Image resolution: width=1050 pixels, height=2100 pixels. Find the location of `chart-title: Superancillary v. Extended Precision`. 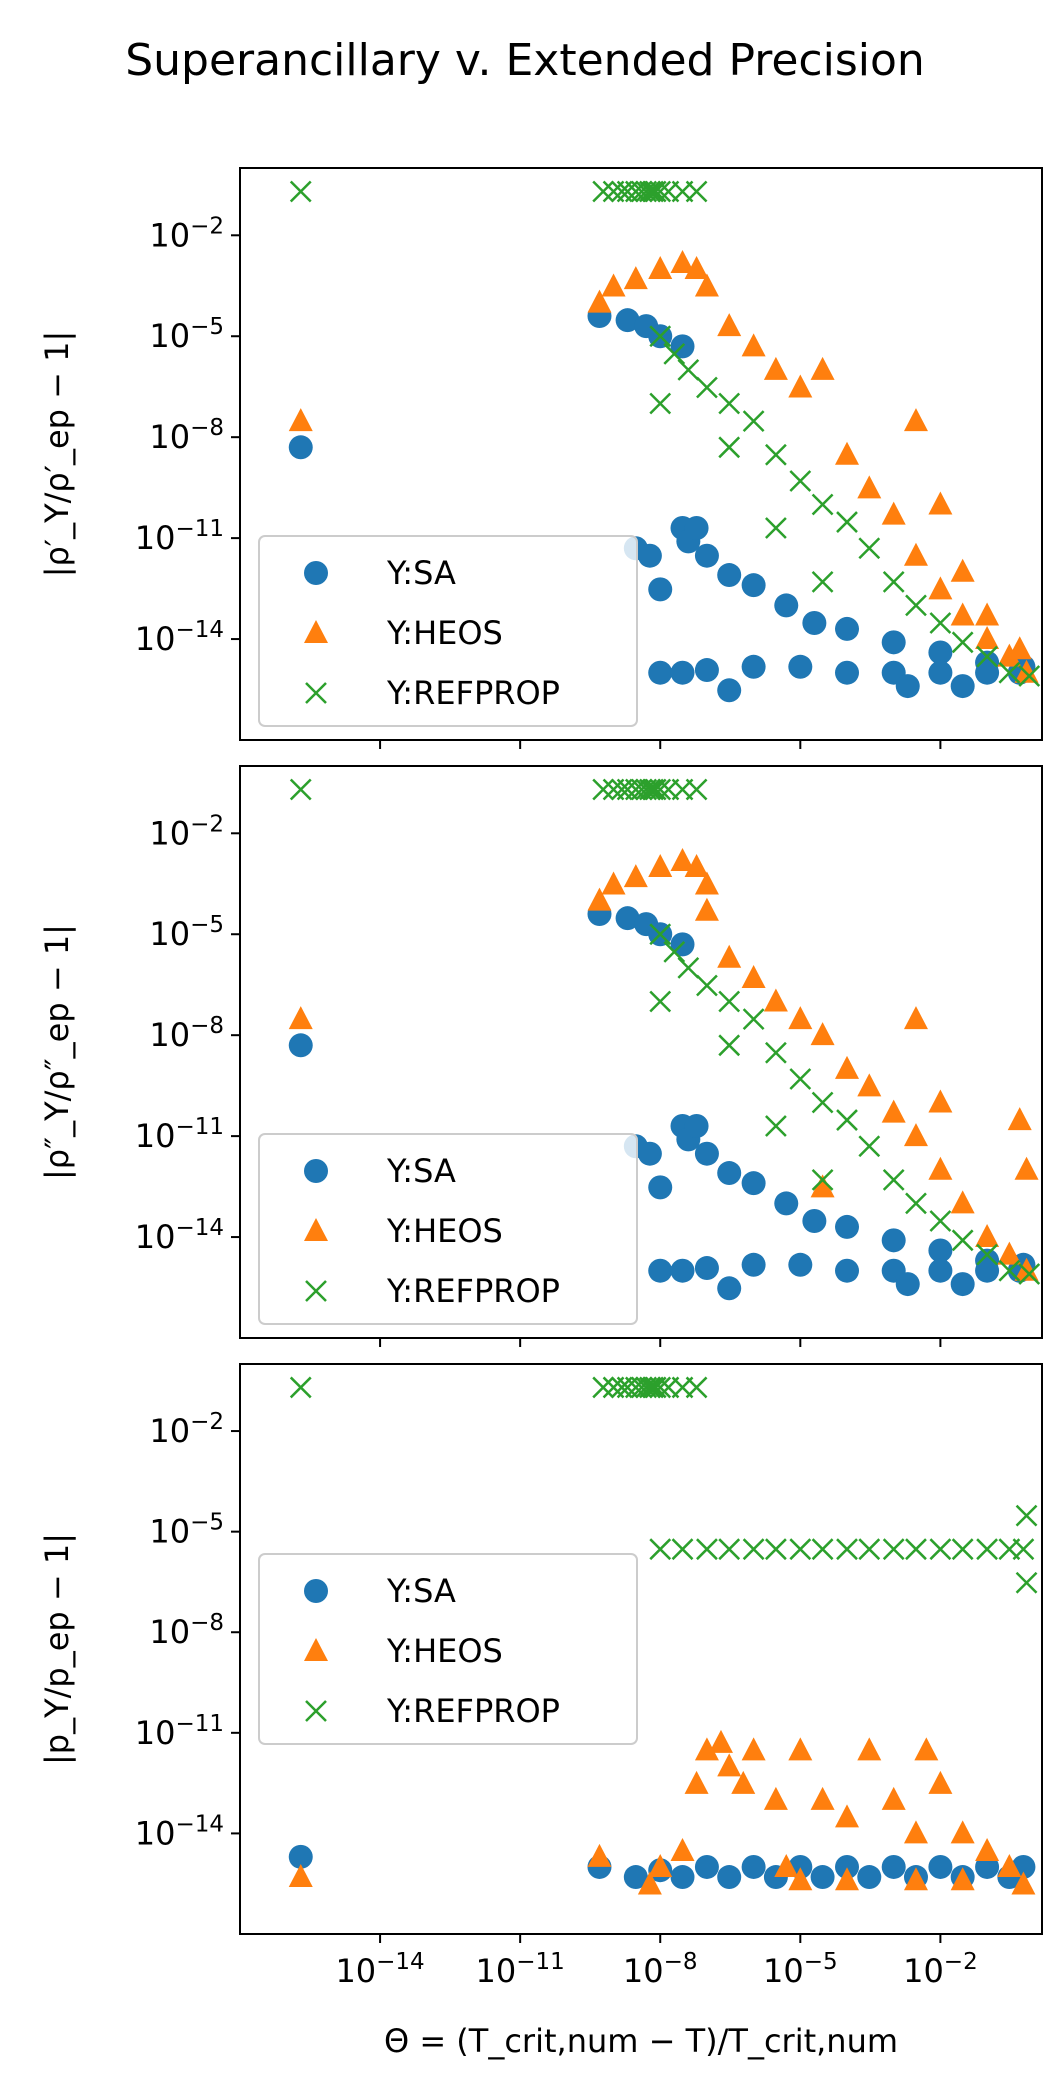

chart-title: Superancillary v. Extended Precision is located at coordinates (525, 60).